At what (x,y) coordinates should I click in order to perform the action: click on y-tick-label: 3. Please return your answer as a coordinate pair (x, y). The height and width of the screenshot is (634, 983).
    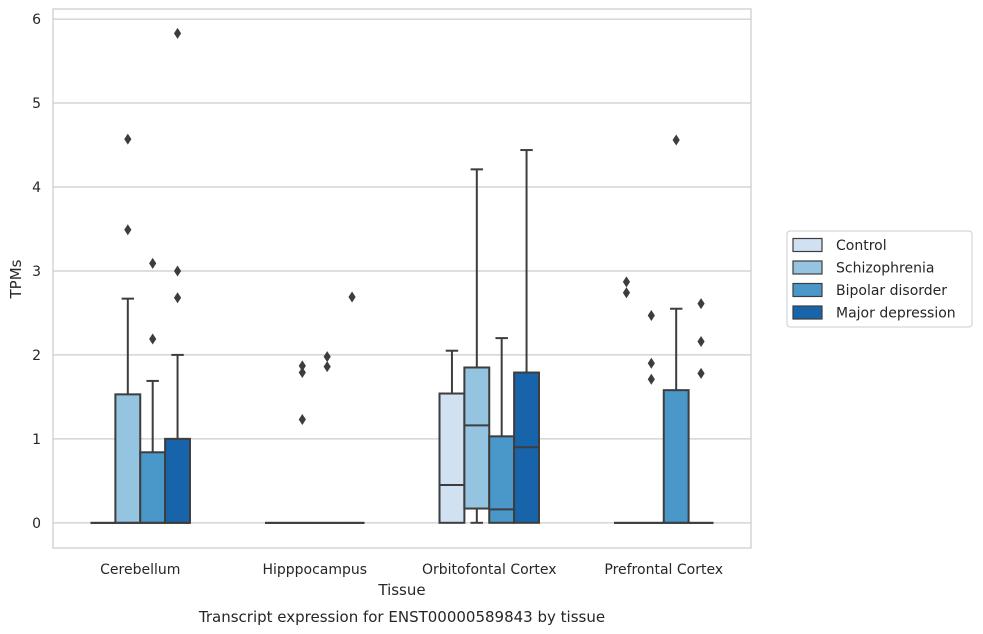
    Looking at the image, I should click on (36, 272).